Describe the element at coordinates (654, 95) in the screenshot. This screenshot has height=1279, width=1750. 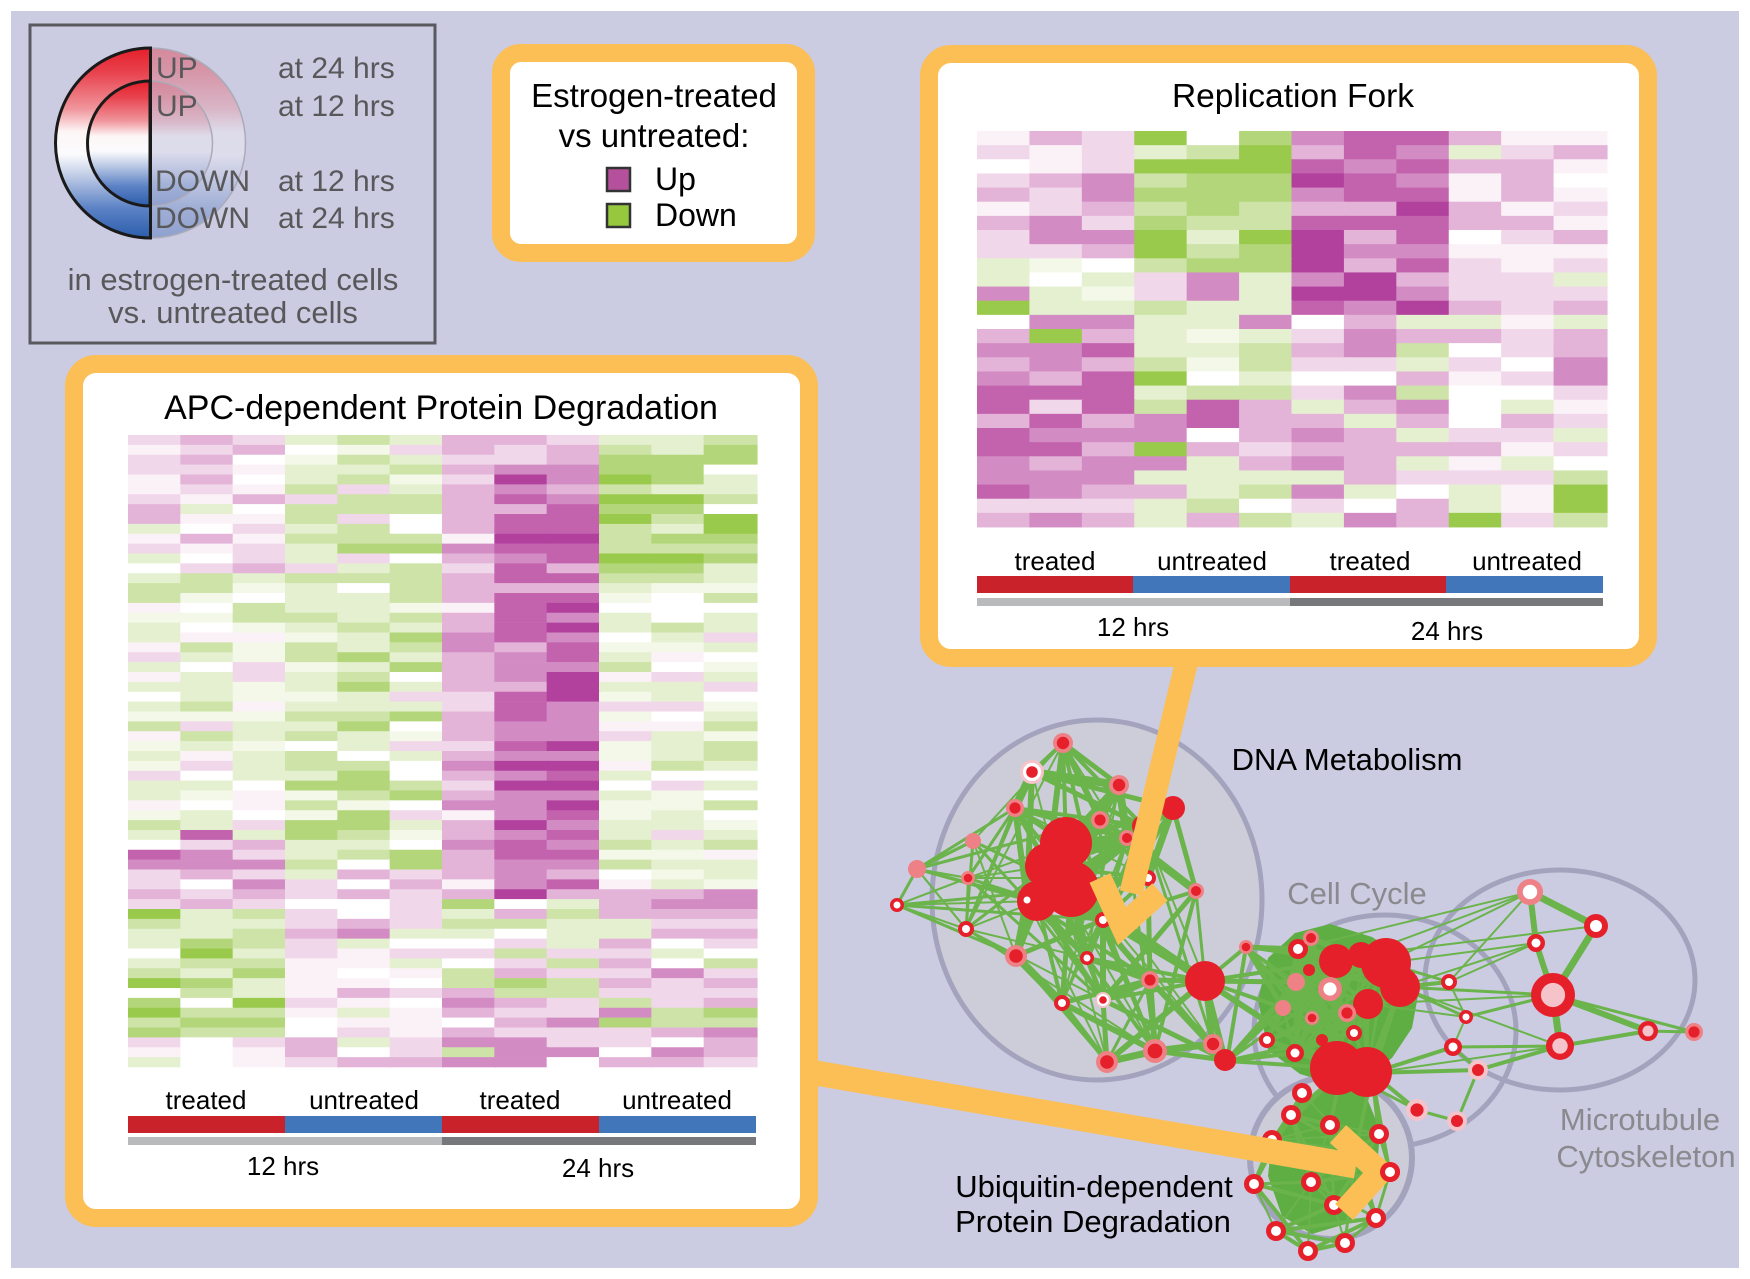
I see `svg-text: Estrogen-treated` at that location.